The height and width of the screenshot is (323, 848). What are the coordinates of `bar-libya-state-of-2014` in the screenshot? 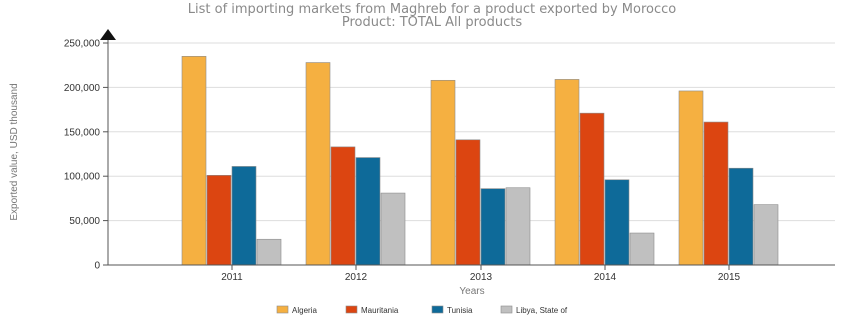 It's located at (642, 249).